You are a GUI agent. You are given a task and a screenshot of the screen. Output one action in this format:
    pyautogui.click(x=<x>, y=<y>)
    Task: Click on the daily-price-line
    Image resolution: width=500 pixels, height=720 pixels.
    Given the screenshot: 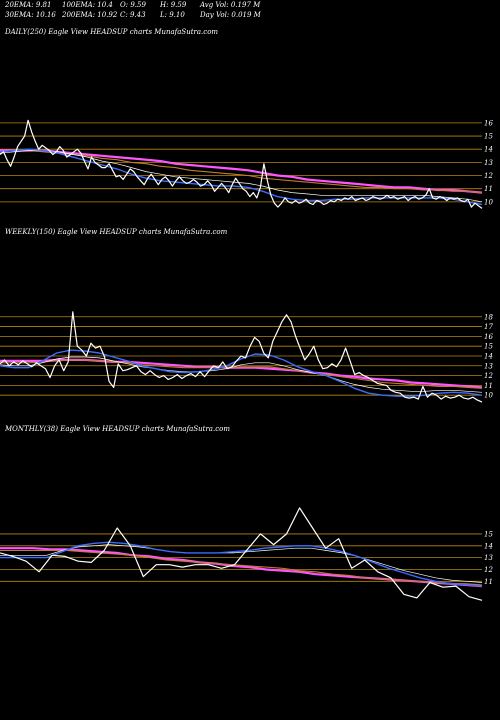 What is the action you would take?
    pyautogui.click(x=241, y=164)
    